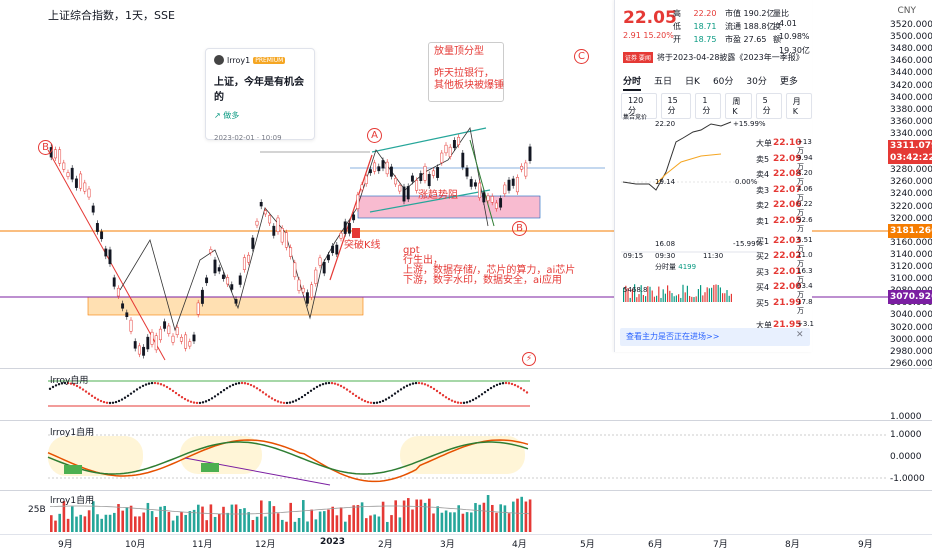 The image size is (932, 550). Describe the element at coordinates (519, 228) in the screenshot. I see `circle-label-b: B` at that location.